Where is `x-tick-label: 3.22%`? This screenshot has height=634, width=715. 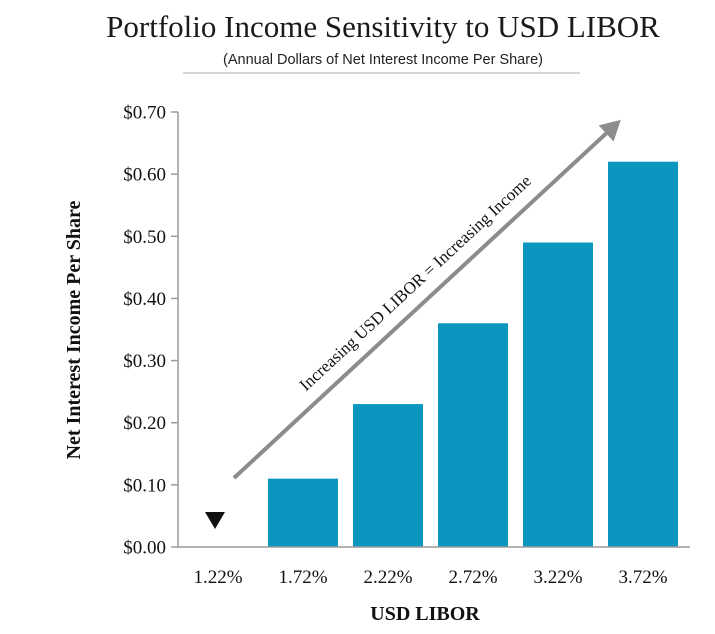 x-tick-label: 3.22% is located at coordinates (557, 577).